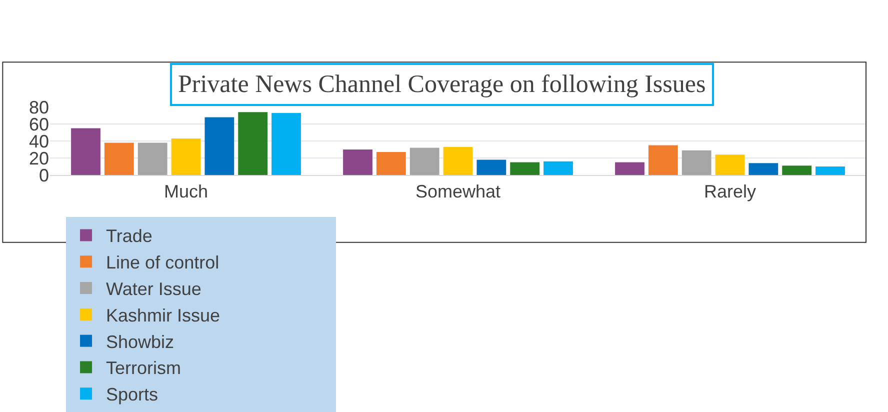  What do you see at coordinates (144, 368) in the screenshot?
I see `legend-label: Terrorism` at bounding box center [144, 368].